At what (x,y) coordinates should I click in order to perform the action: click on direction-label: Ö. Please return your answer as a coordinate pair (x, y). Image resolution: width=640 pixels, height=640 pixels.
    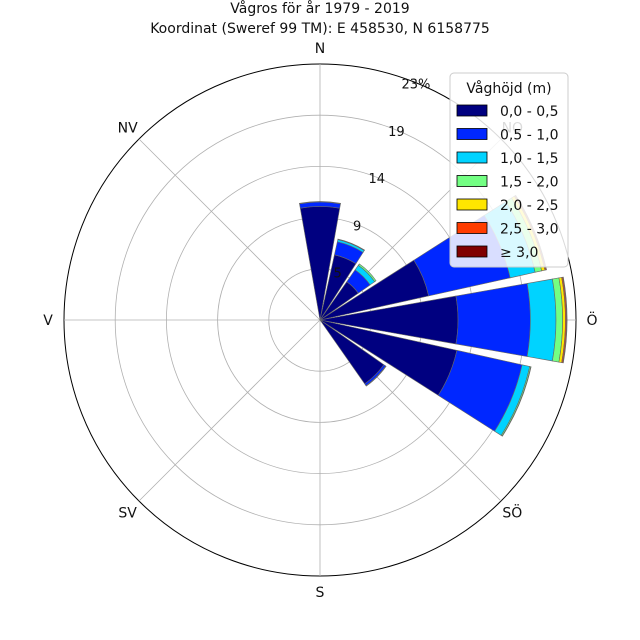
    Looking at the image, I should click on (591, 320).